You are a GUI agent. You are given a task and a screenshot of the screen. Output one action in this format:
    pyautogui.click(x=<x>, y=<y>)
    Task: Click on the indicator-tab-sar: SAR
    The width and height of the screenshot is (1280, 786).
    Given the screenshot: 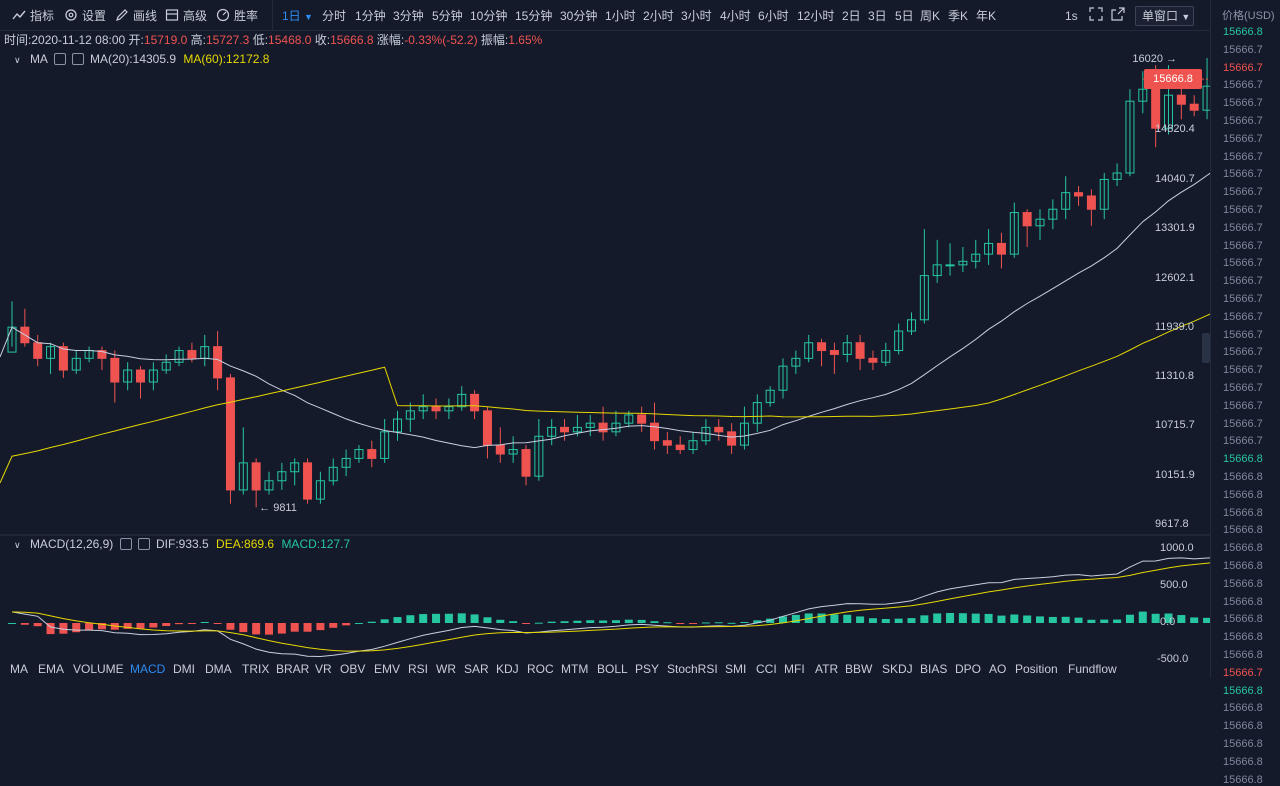 What is the action you would take?
    pyautogui.click(x=476, y=669)
    